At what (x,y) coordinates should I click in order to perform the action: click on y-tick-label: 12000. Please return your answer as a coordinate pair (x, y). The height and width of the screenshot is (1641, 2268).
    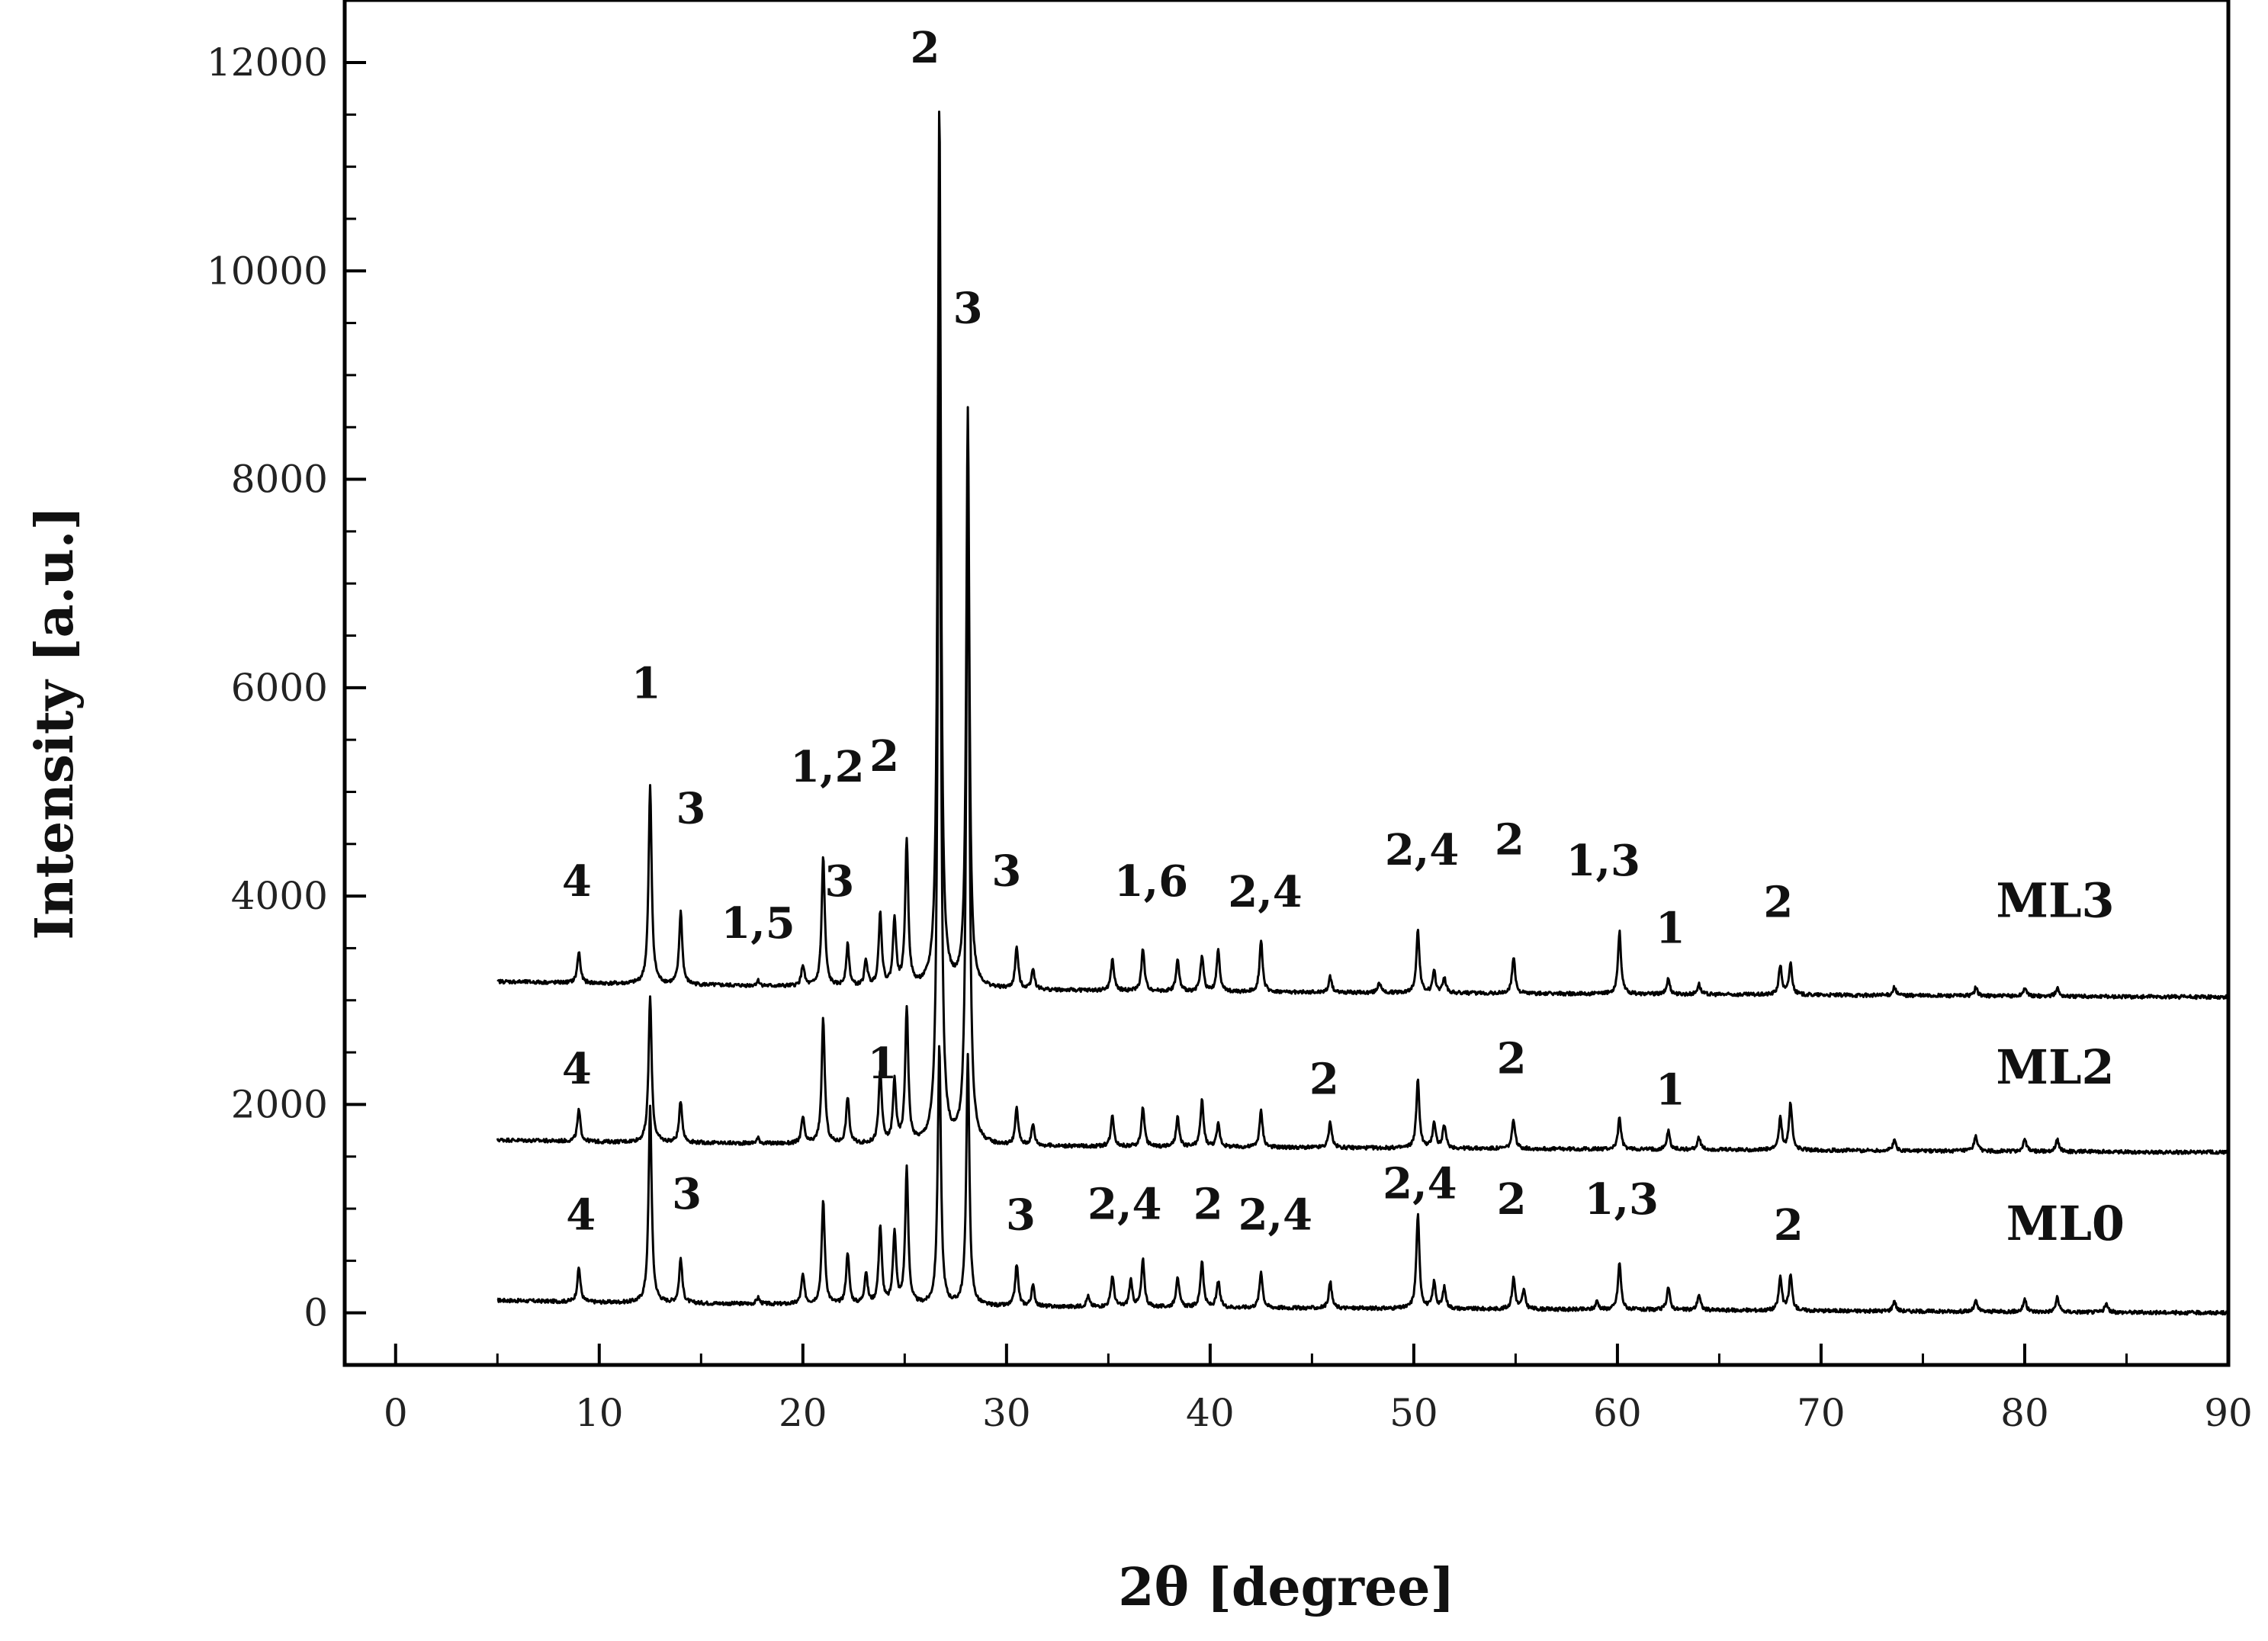
    Looking at the image, I should click on (267, 62).